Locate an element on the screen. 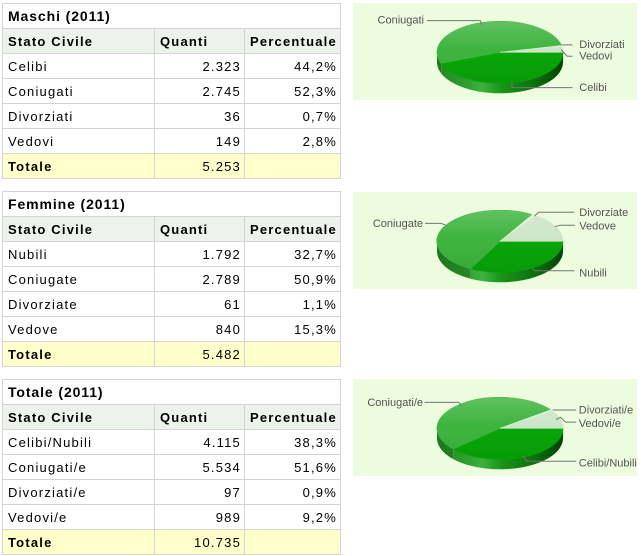 Image resolution: width=641 pixels, height=556 pixels. svg-text: Divorziate is located at coordinates (603, 213).